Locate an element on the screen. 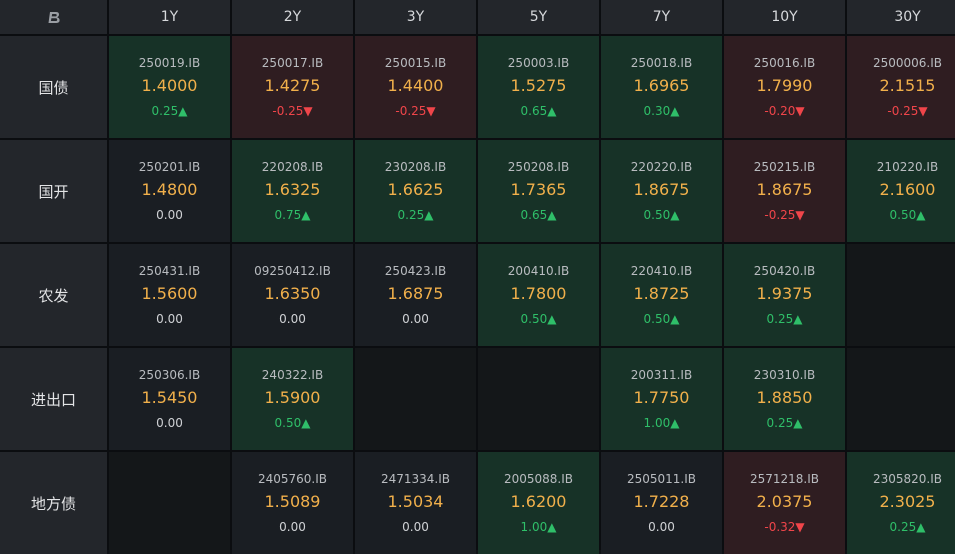 The width and height of the screenshot is (955, 554). quote-cell: 220220.IB 1.8675 0.50▲ is located at coordinates (661, 191).